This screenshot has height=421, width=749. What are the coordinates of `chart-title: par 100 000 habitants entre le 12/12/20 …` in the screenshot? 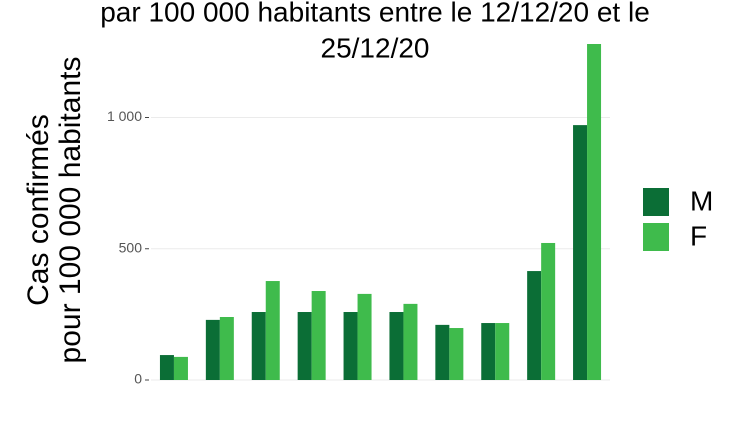 It's located at (375, 13).